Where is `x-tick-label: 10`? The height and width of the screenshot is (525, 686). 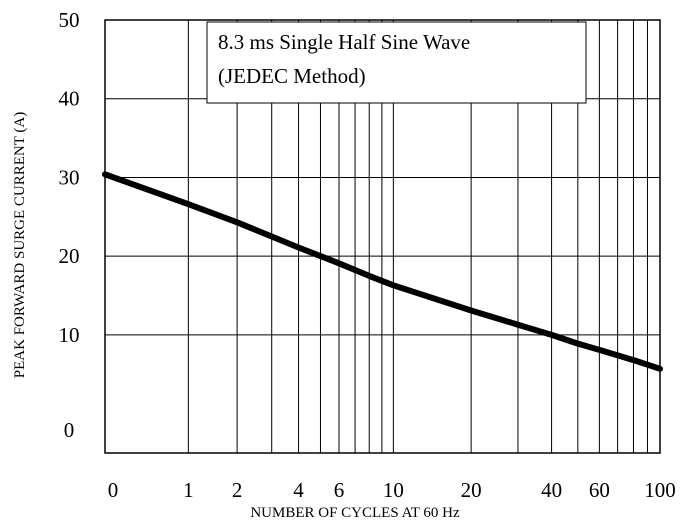
x-tick-label: 10 is located at coordinates (393, 490).